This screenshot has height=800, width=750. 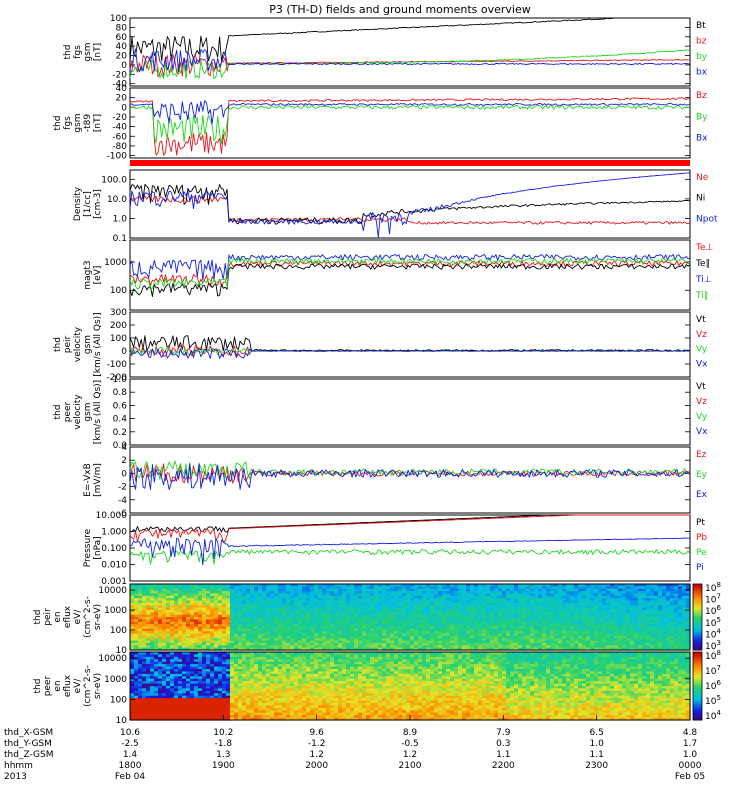 I want to click on time-axis-tick-label: 7.9, so click(x=503, y=733).